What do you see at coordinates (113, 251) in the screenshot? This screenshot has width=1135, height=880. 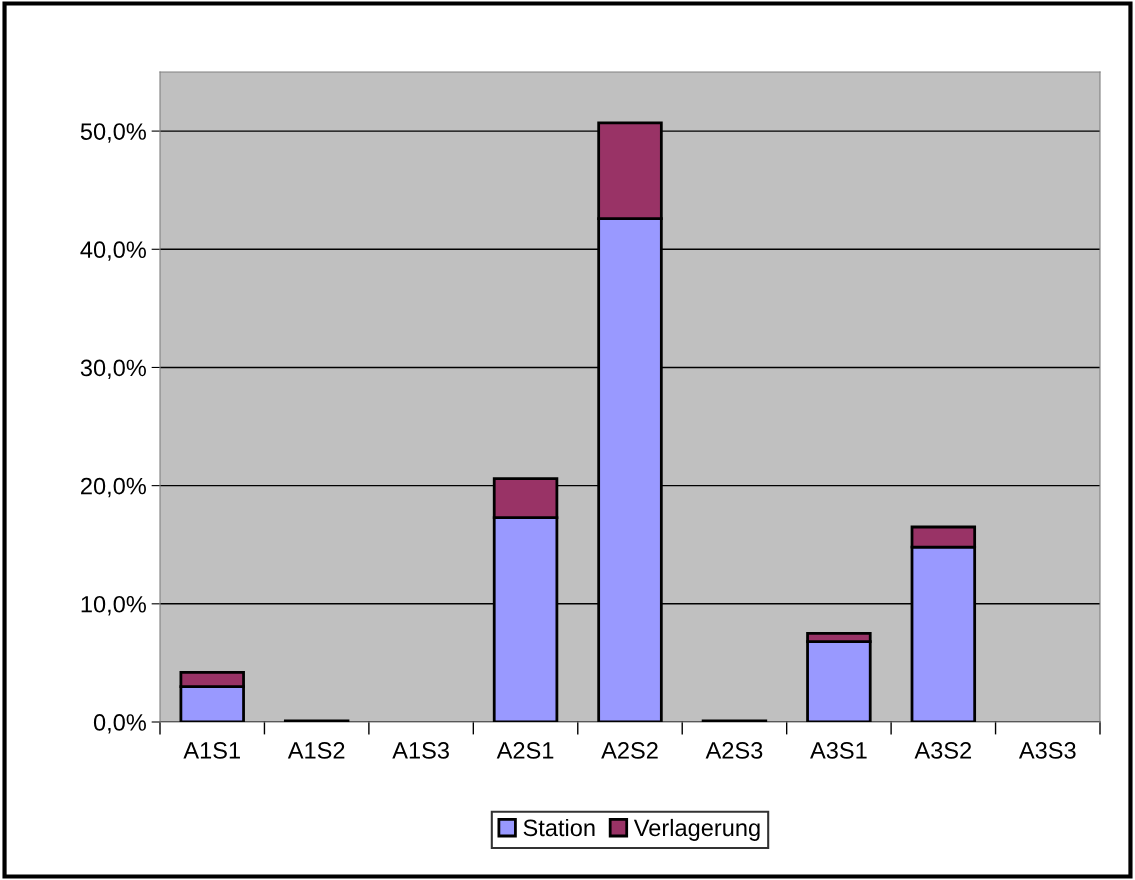 I see `y-tick-label: 40,0%` at bounding box center [113, 251].